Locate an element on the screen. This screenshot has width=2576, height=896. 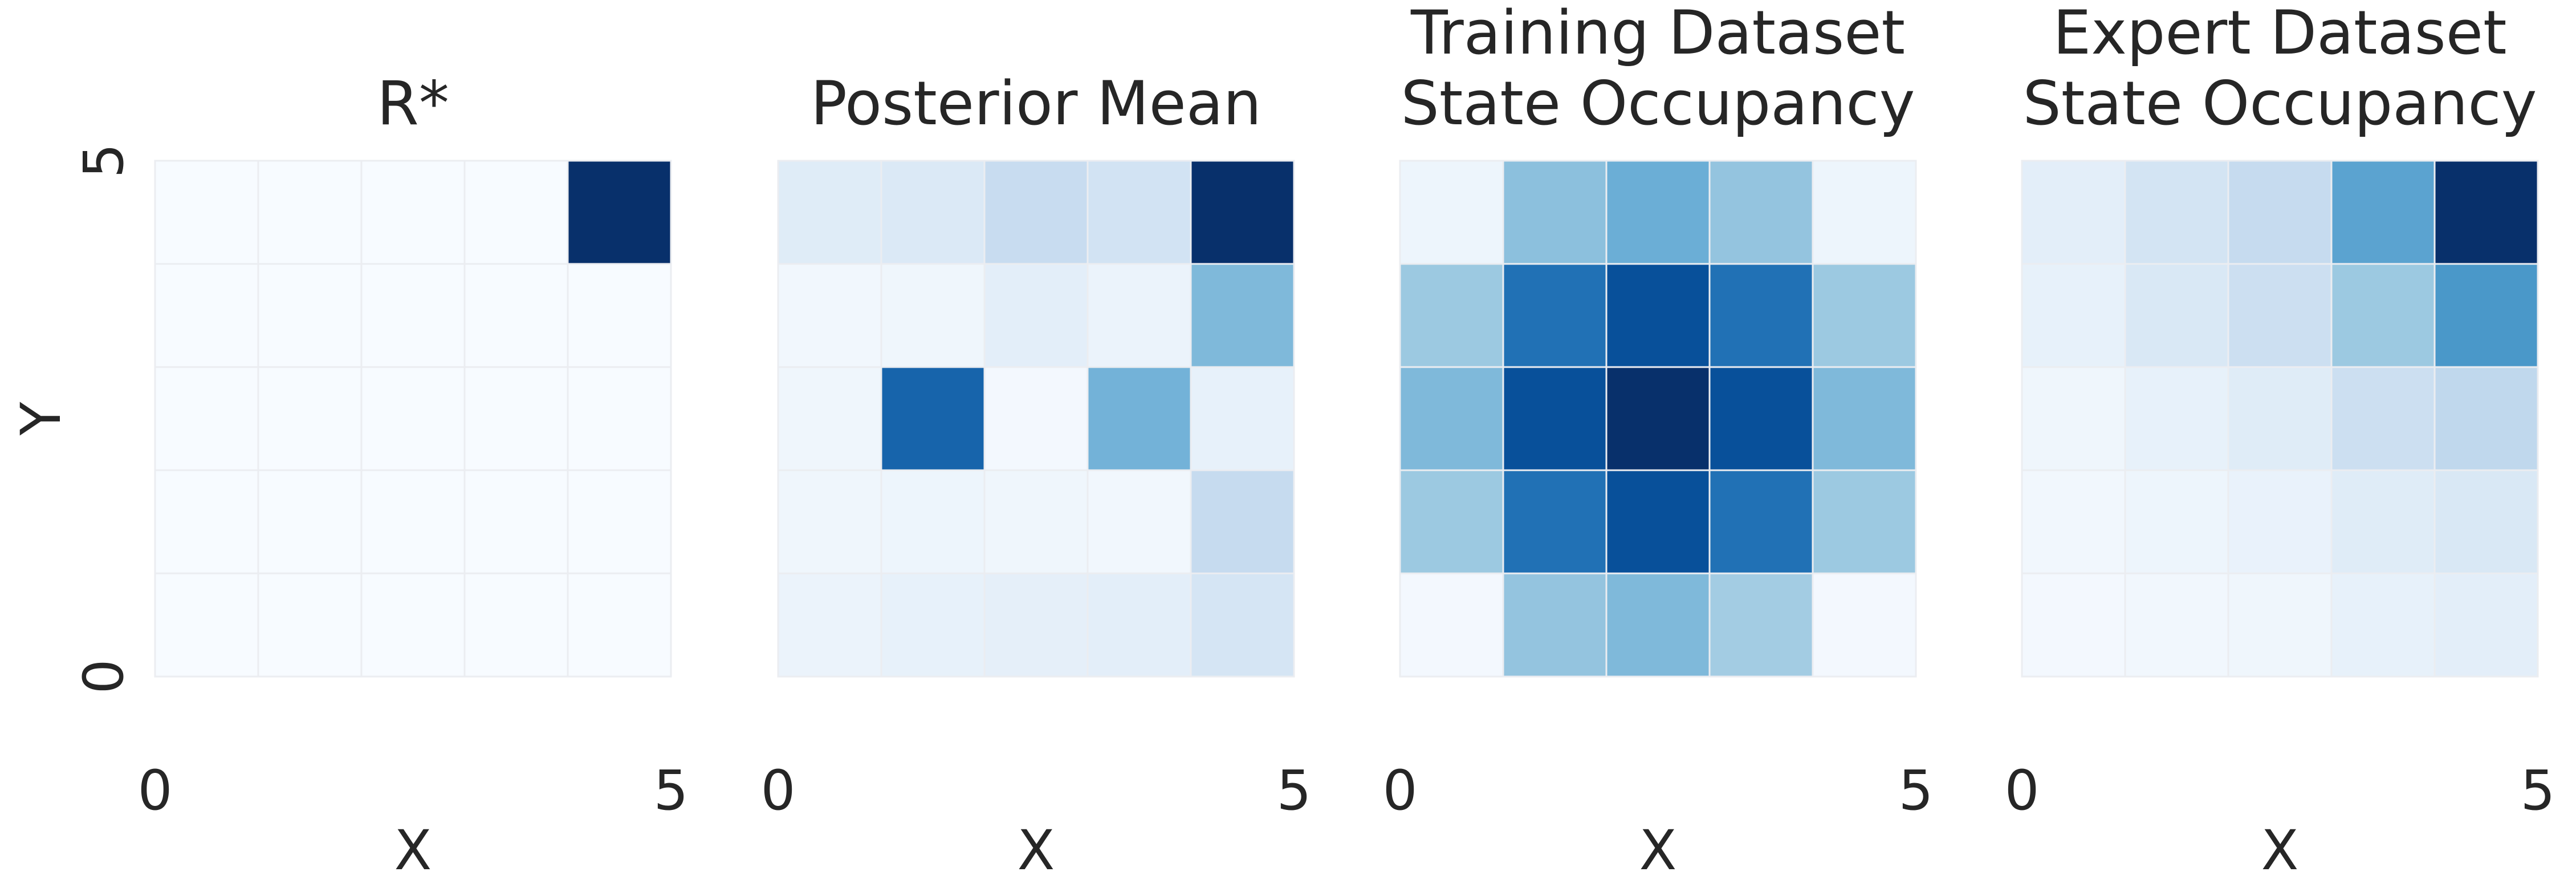
chart-title: Posterior Mean is located at coordinates (1036, 103).